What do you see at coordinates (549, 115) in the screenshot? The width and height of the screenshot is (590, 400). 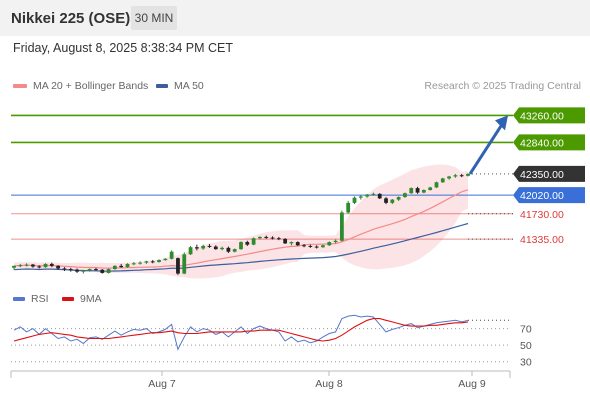 I see `price-tag-43260.00` at bounding box center [549, 115].